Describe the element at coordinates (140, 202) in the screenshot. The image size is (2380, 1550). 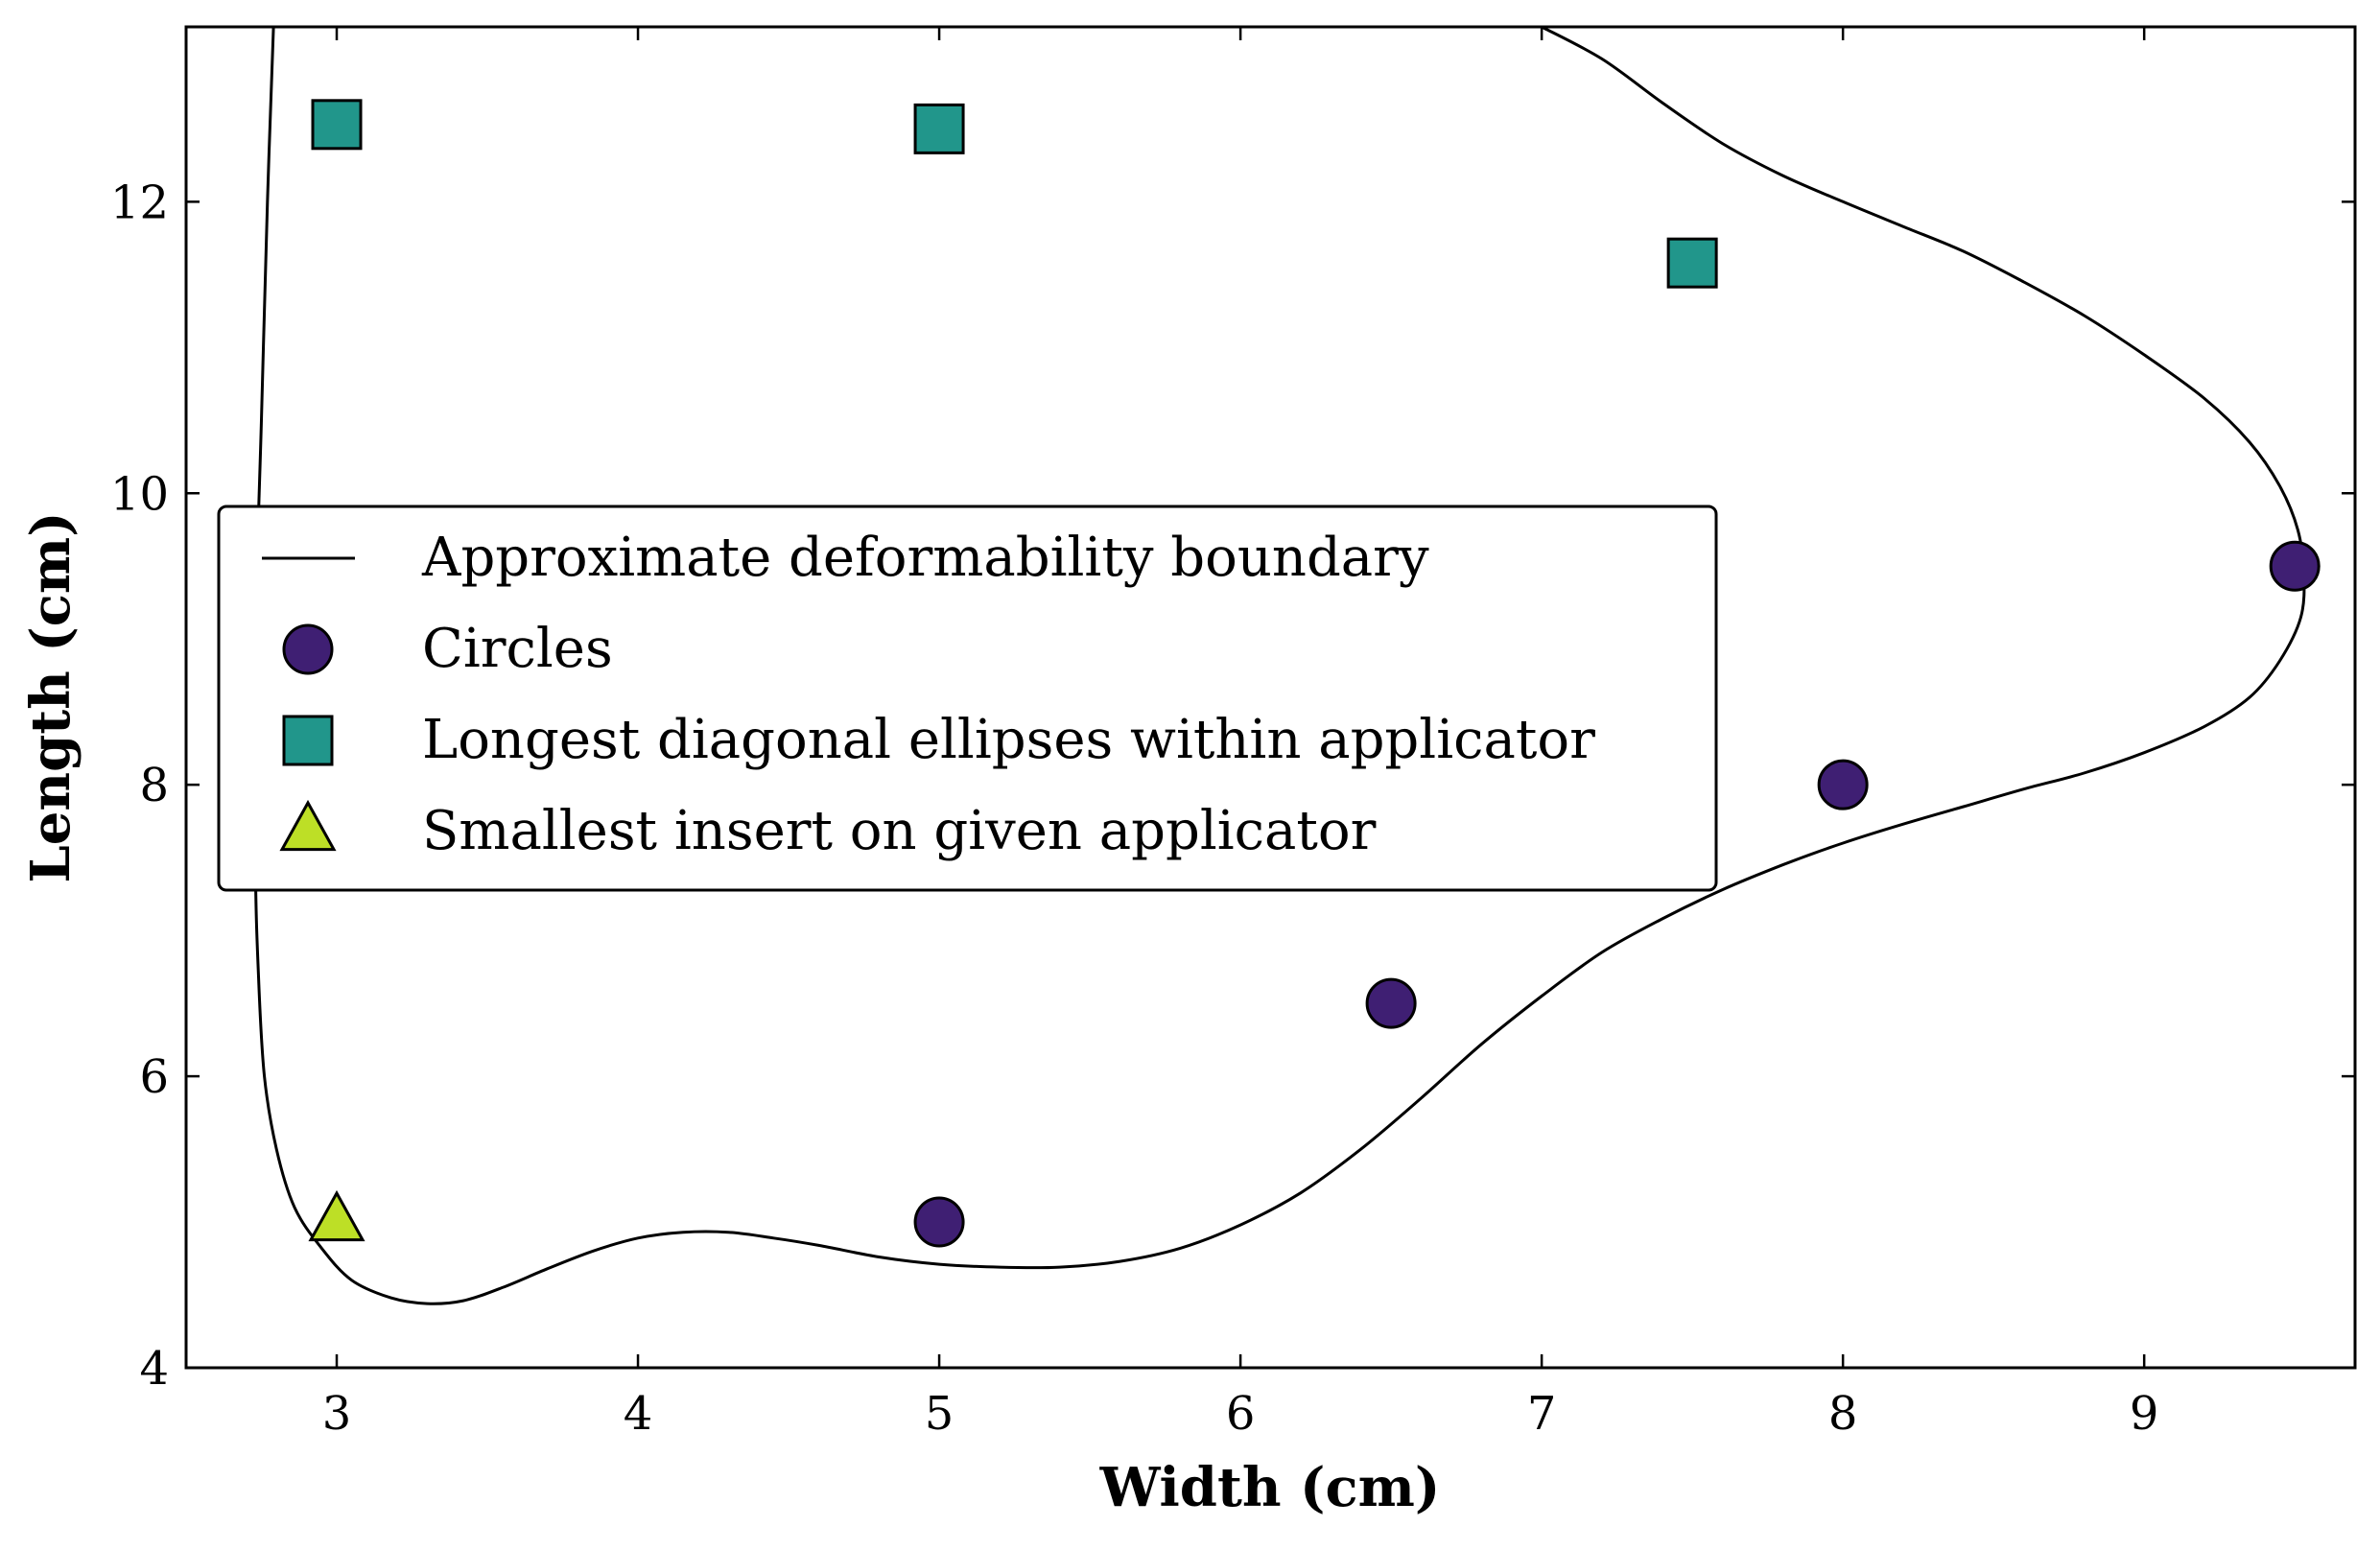
I see `y-tick-label: 12` at that location.